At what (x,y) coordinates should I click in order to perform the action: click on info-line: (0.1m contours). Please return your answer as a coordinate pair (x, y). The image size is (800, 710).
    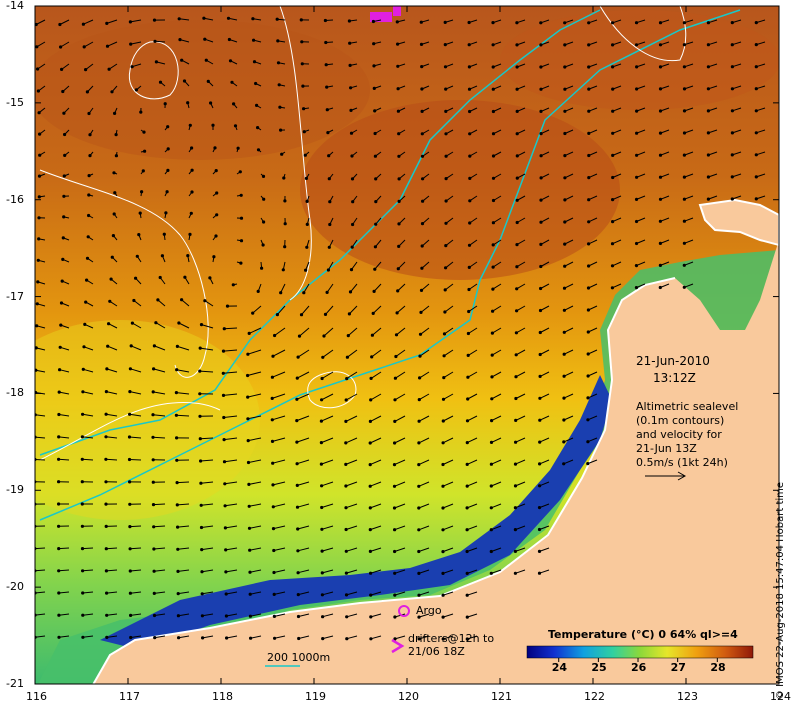
    Looking at the image, I should click on (680, 420).